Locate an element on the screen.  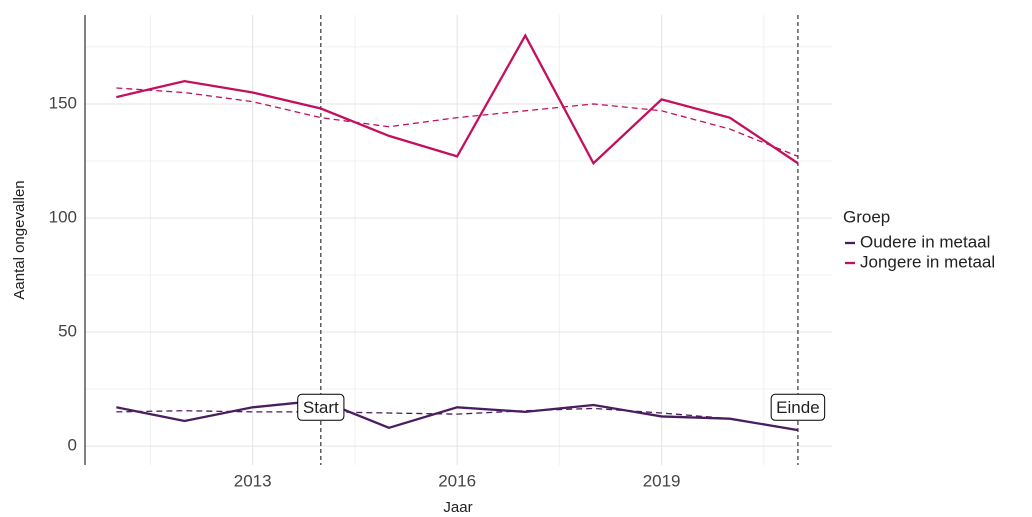
x-tick-label: 2013 is located at coordinates (253, 480).